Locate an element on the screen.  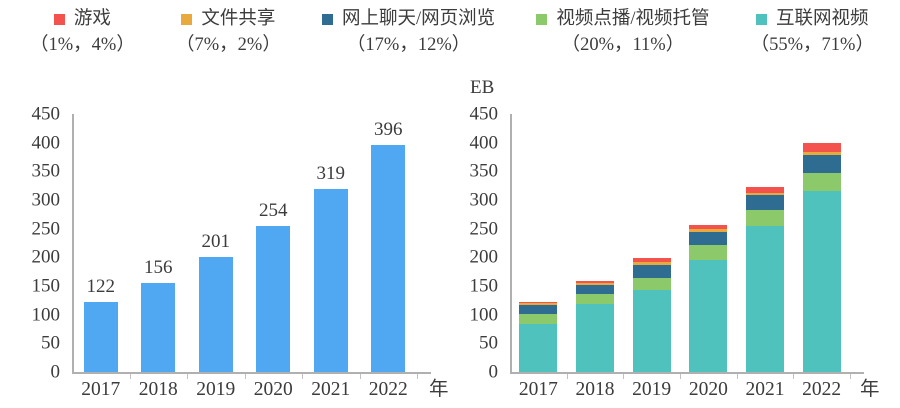
y-axis-right: 450 400 350 300 250 200 150 100 50 0 is located at coordinates (478, 243).